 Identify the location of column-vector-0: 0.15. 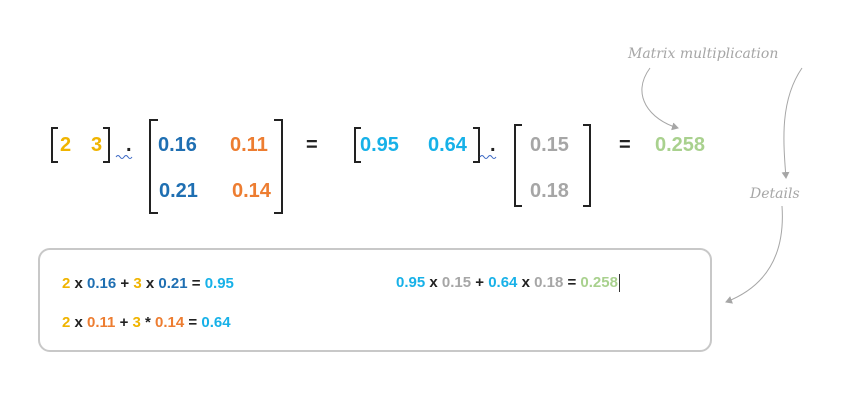
(549, 145).